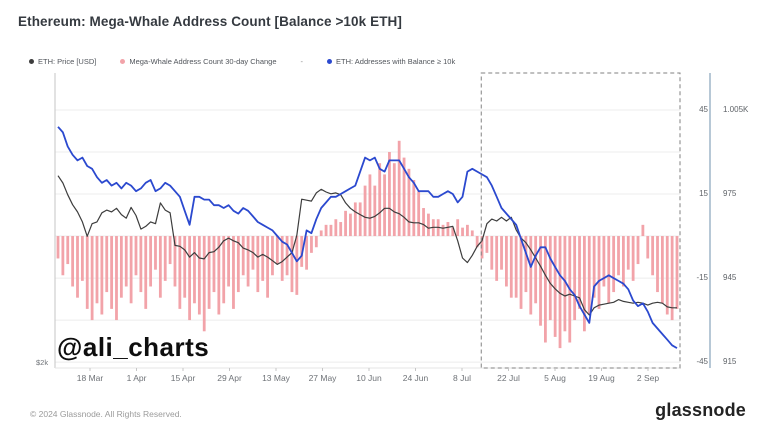 The width and height of the screenshot is (768, 432). I want to click on x-axis-tick-label: 13 May, so click(276, 378).